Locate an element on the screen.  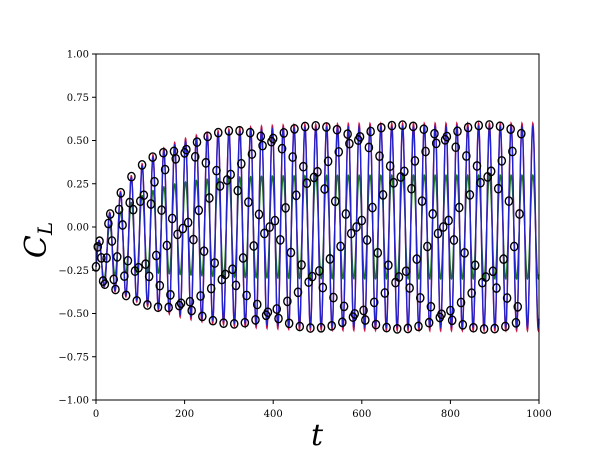
y-tick-label: −1.00 is located at coordinates (73, 401).